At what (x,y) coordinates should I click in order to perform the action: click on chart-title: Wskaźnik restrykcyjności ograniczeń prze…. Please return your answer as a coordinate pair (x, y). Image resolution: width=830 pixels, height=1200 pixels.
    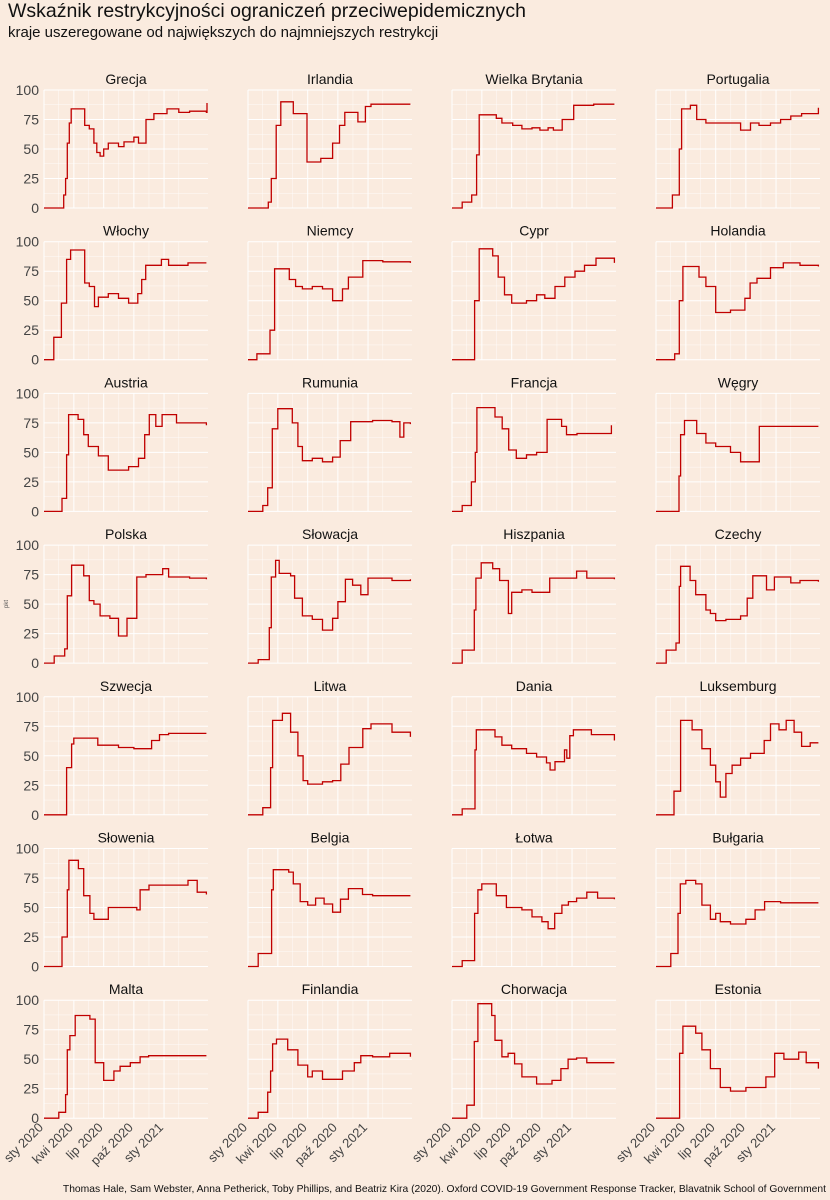
    Looking at the image, I should click on (267, 11).